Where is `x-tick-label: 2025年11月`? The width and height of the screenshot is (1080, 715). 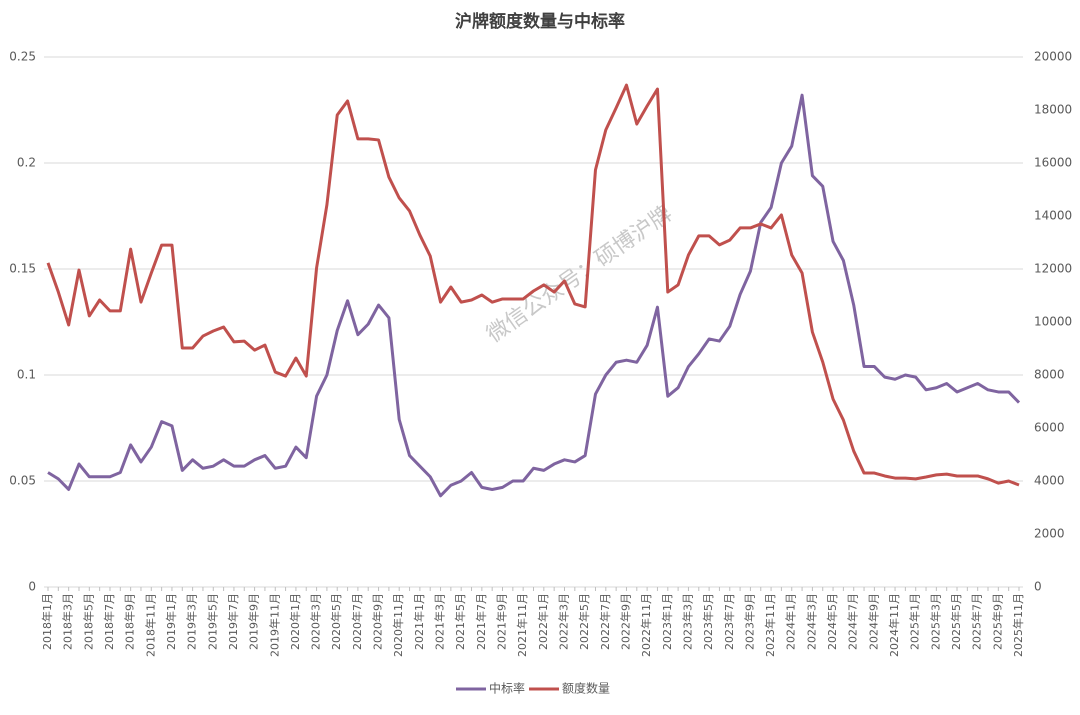
x-tick-label: 2025年11月 is located at coordinates (1018, 625).